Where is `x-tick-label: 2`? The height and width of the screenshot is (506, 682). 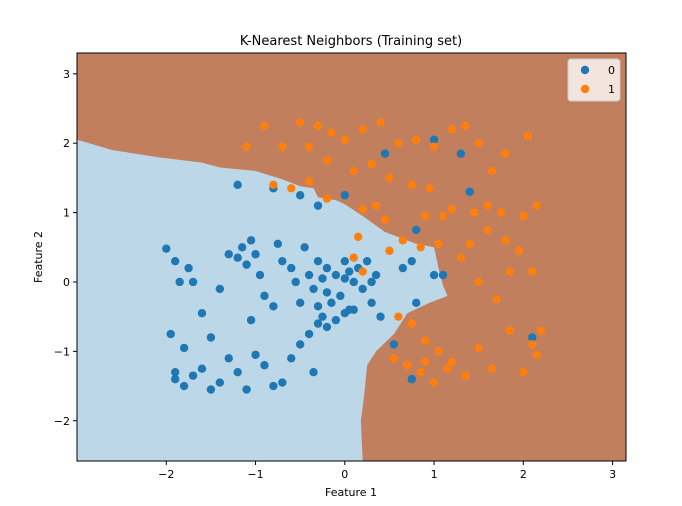 x-tick-label: 2 is located at coordinates (523, 474).